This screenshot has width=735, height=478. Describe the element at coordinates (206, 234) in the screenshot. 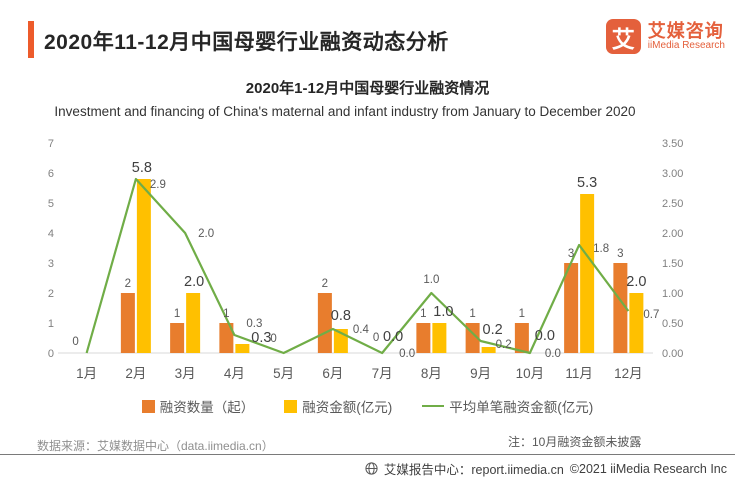

I see `label-average-amount: 2.0` at that location.